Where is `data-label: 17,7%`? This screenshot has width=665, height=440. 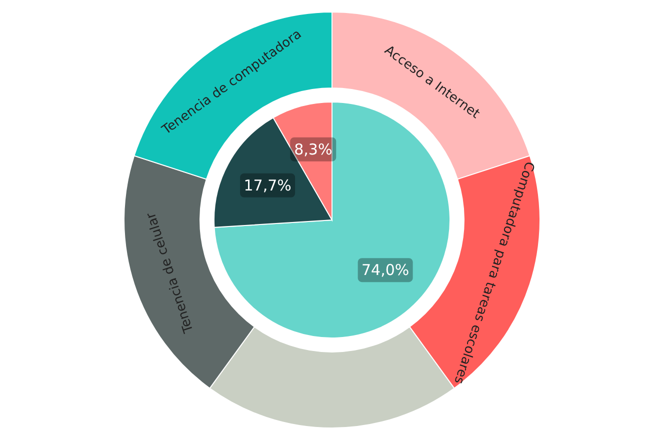 data-label: 17,7% is located at coordinates (268, 185).